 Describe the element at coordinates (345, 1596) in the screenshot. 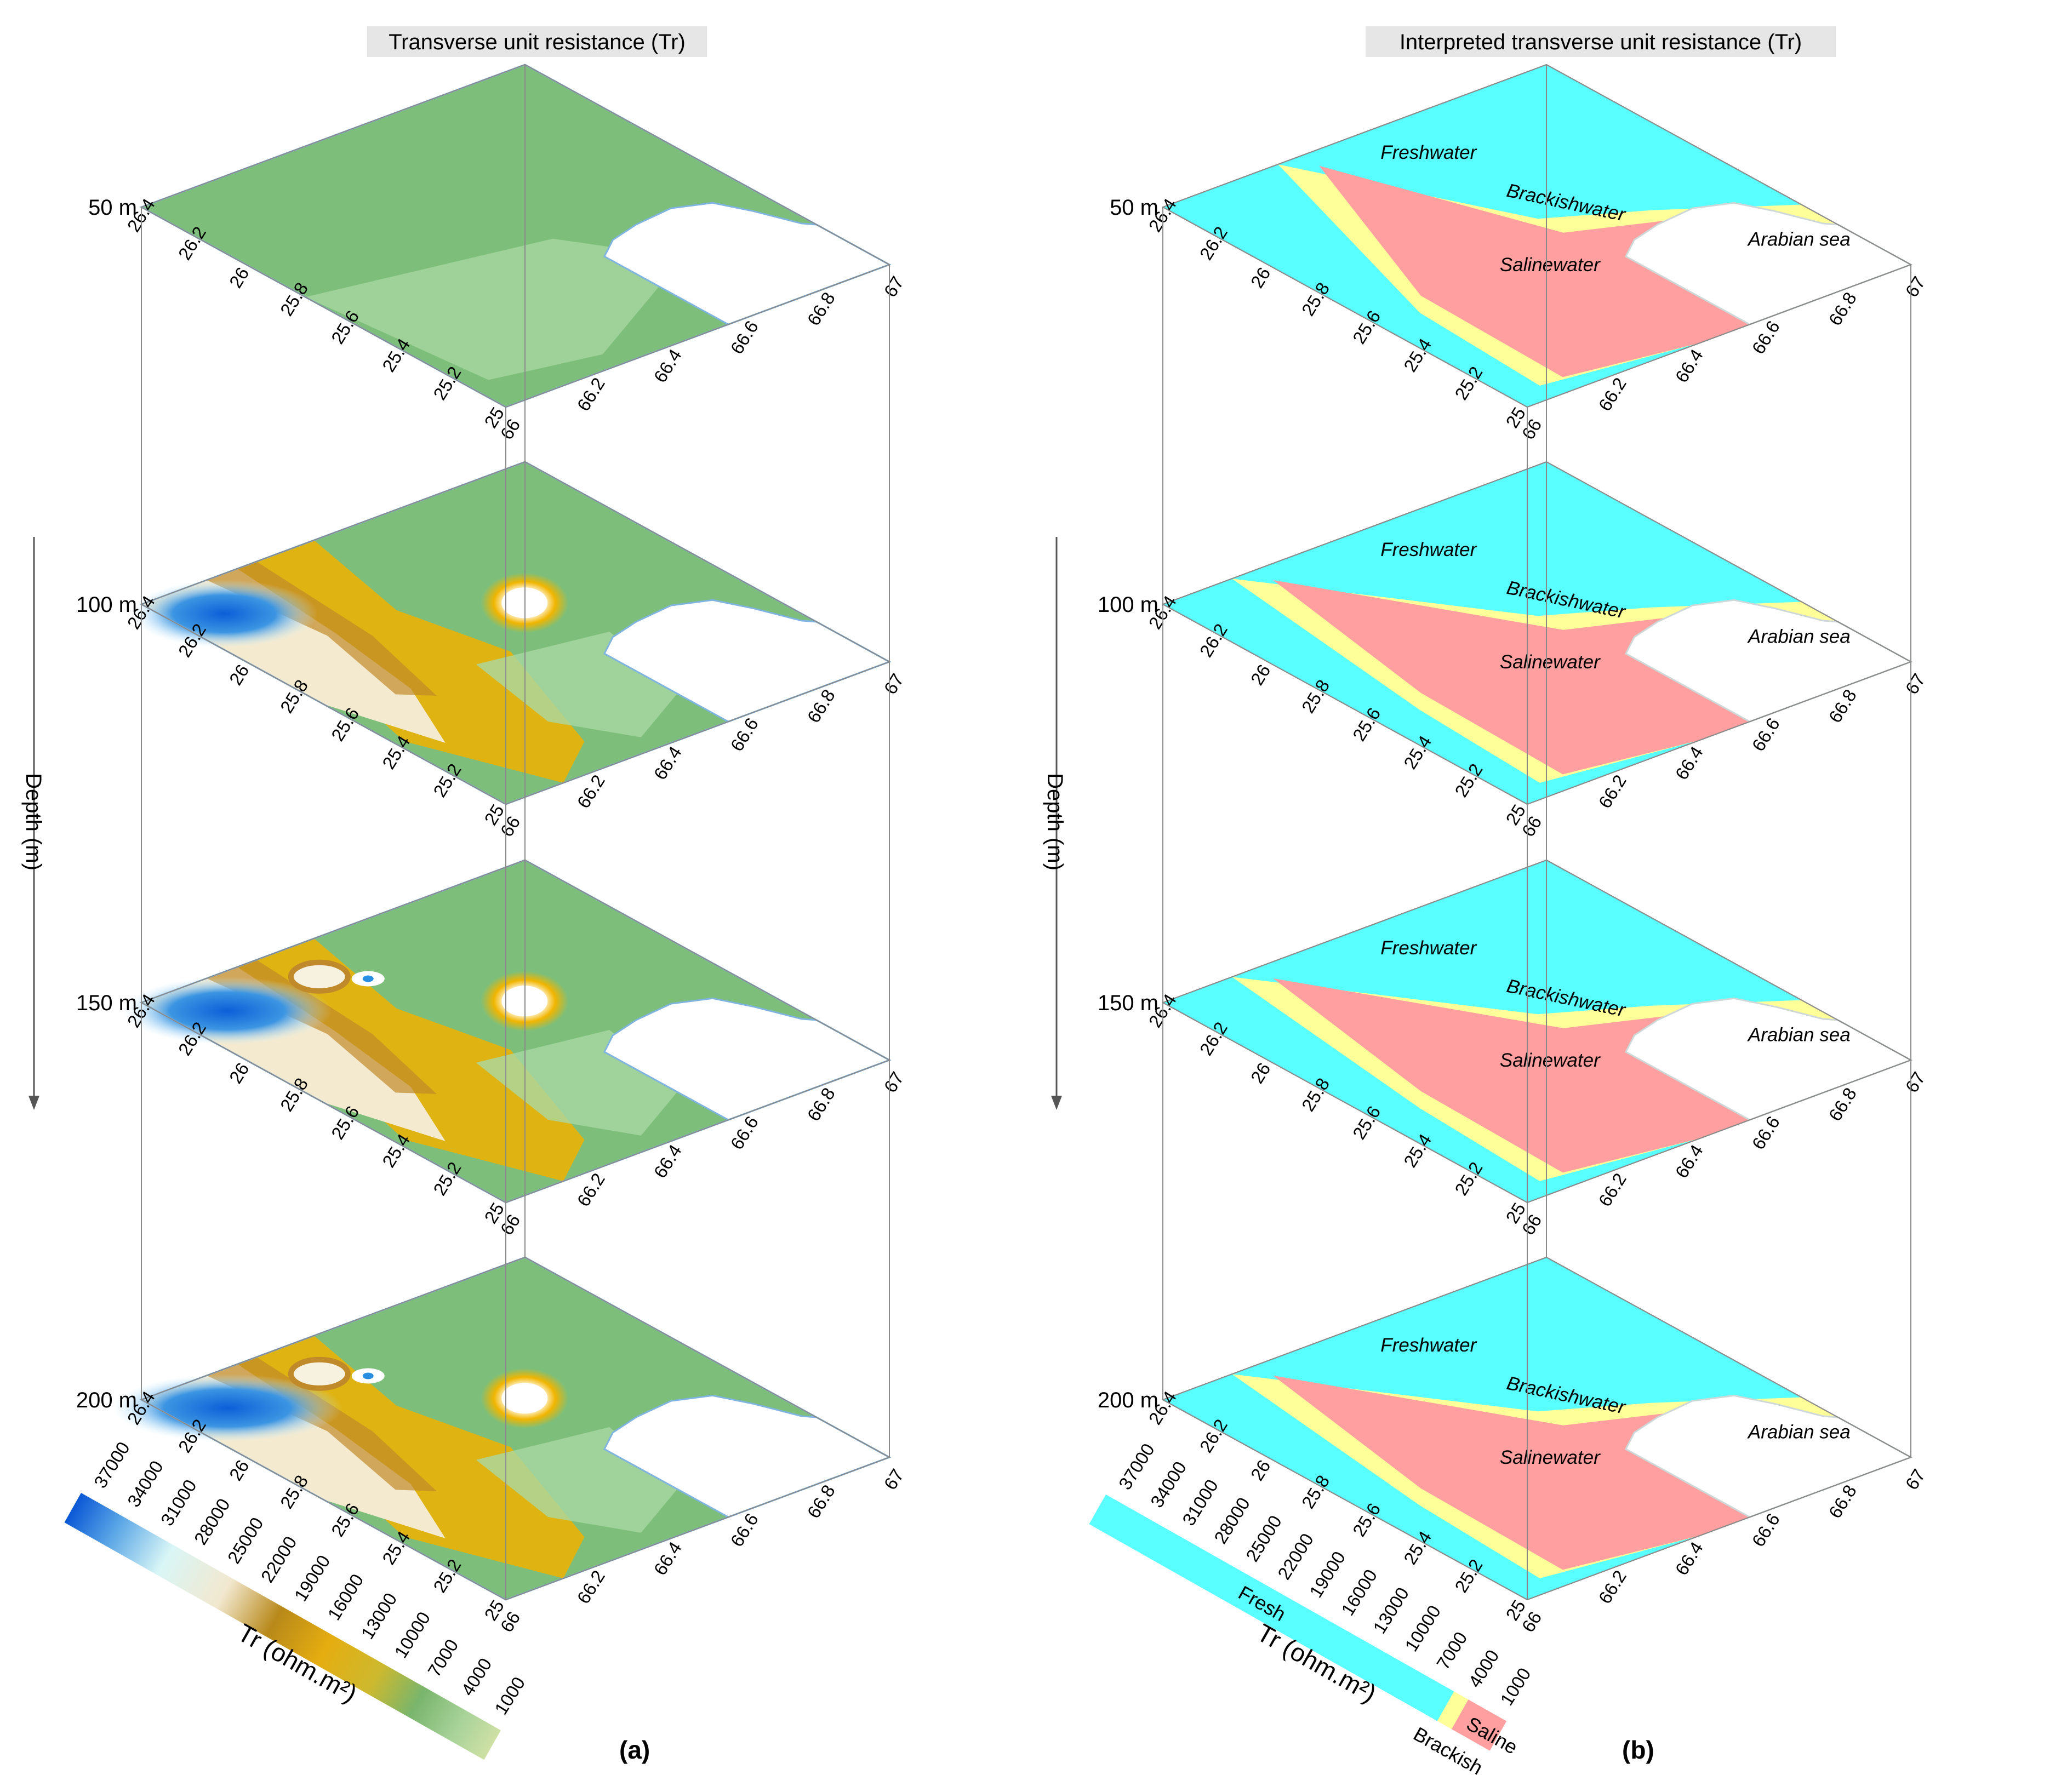

I see `legend-a-value-label: 16000` at that location.